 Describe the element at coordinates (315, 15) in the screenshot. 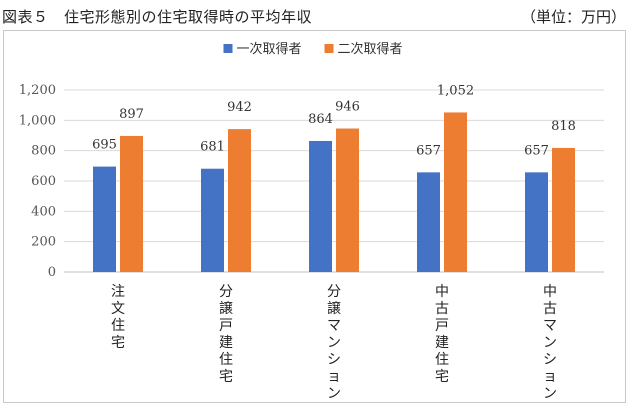

I see `figure-header: 図表５ 住宅形態別の住宅取得時の平均年収 （単位：万円）` at that location.